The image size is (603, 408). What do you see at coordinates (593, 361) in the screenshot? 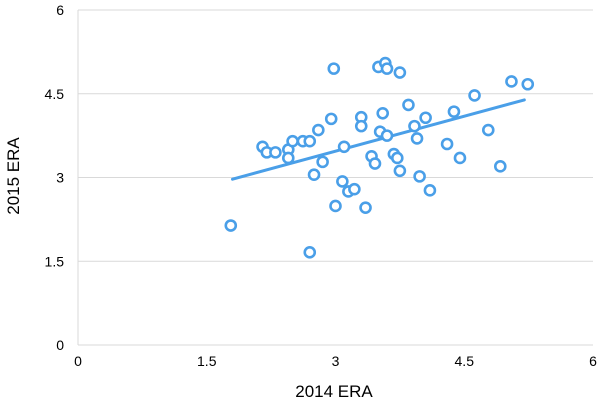
I see `x-tick-label: 6` at bounding box center [593, 361].